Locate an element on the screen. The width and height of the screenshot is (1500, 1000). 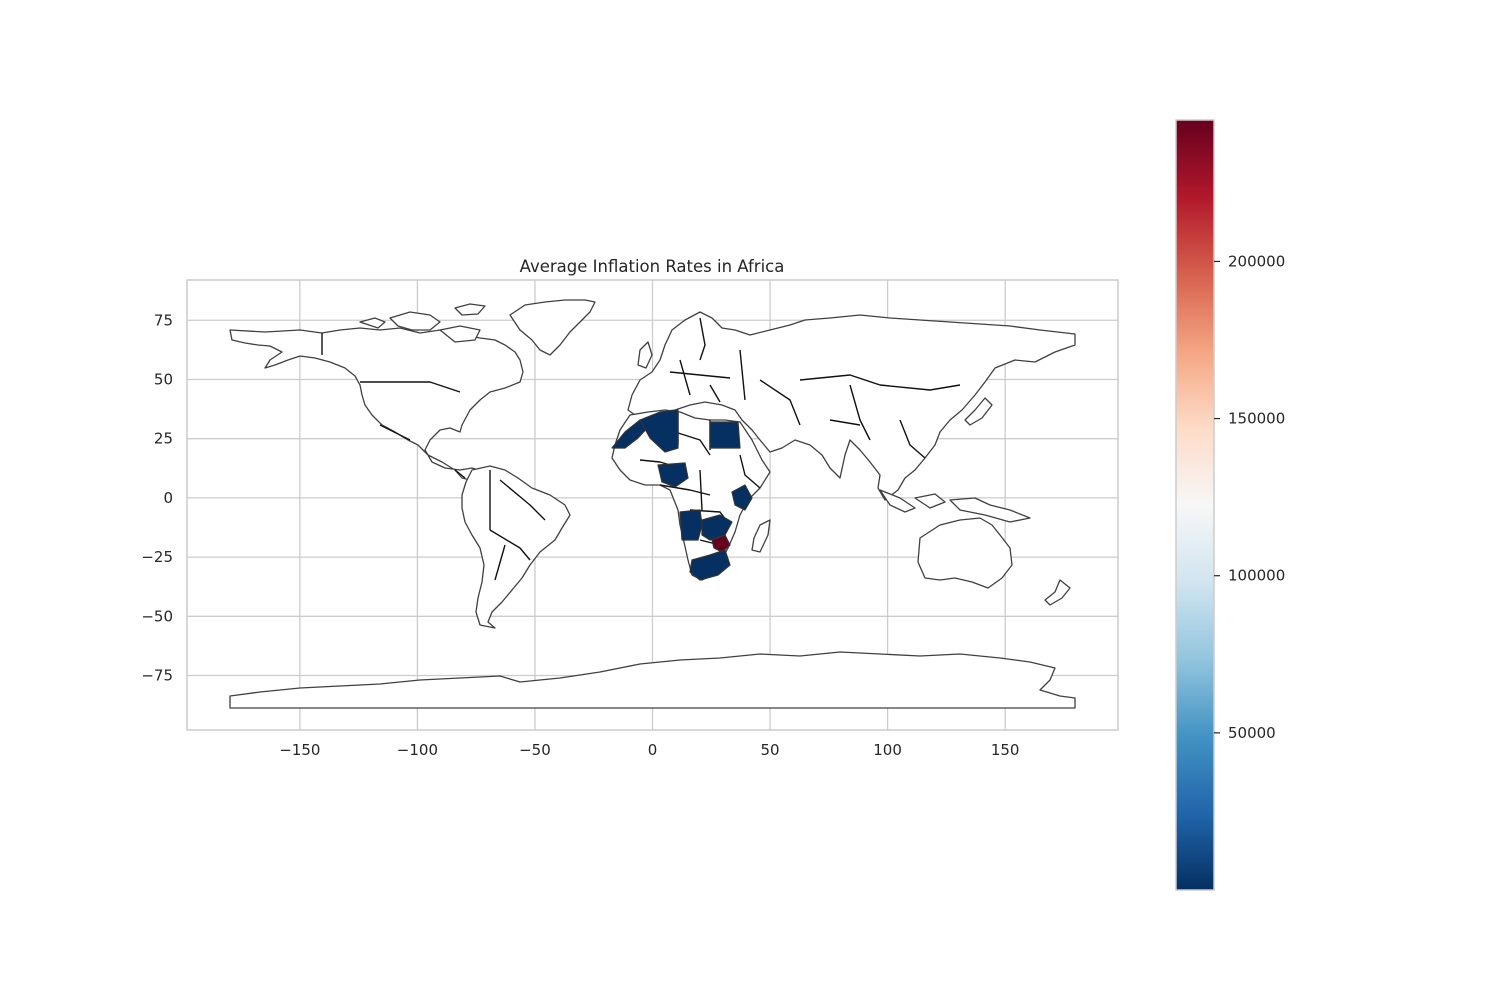
antarctica-landmass is located at coordinates (652, 680).